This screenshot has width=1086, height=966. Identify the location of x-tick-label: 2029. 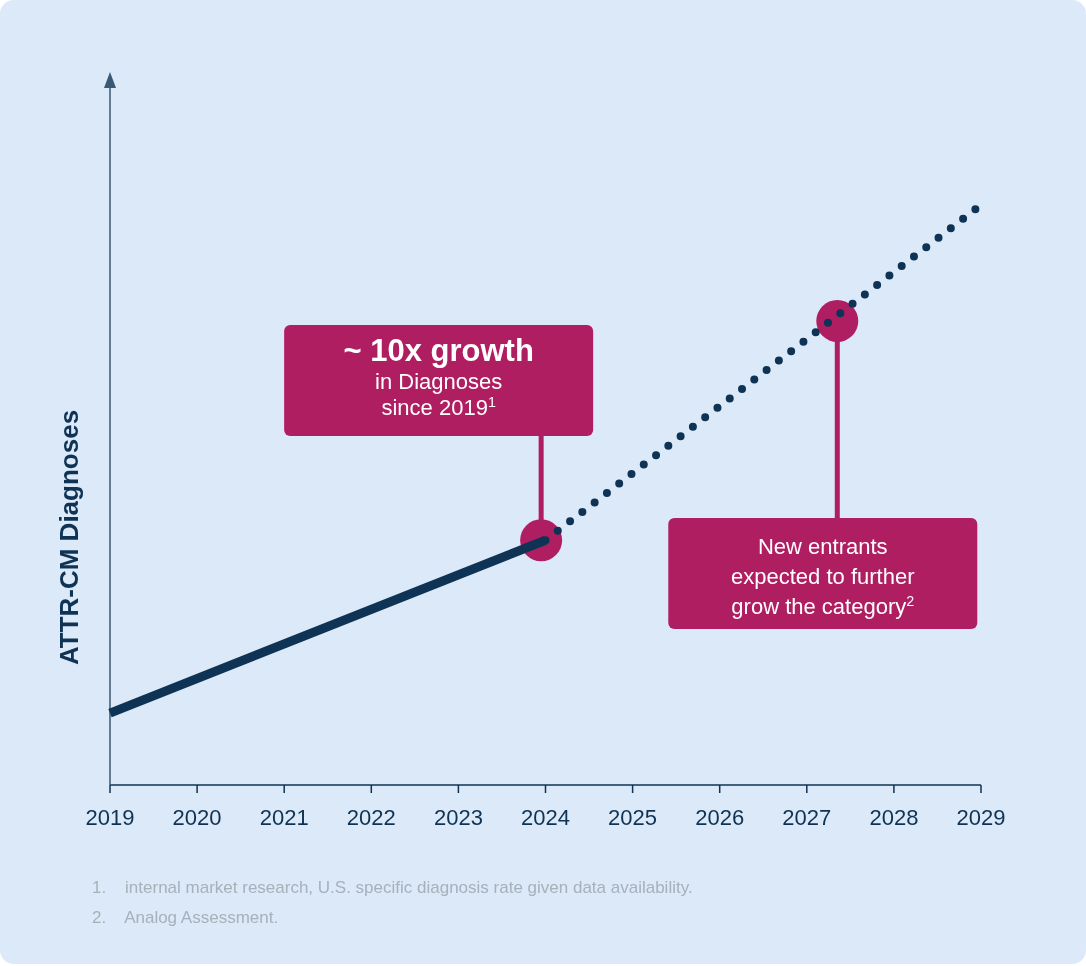
(981, 817).